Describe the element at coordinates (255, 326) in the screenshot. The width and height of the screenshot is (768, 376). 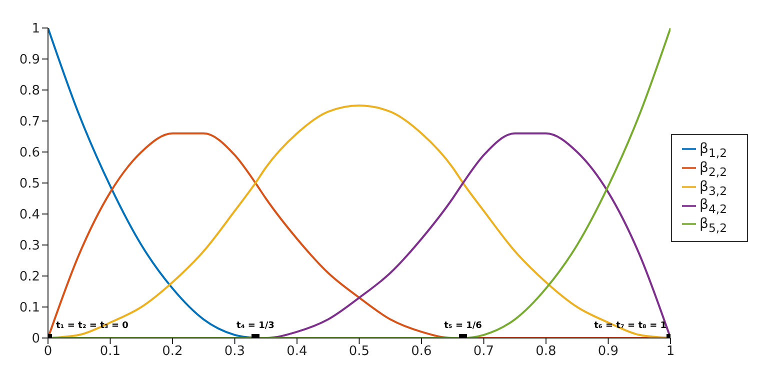
I see `annotation: t₄ = 1/3` at that location.